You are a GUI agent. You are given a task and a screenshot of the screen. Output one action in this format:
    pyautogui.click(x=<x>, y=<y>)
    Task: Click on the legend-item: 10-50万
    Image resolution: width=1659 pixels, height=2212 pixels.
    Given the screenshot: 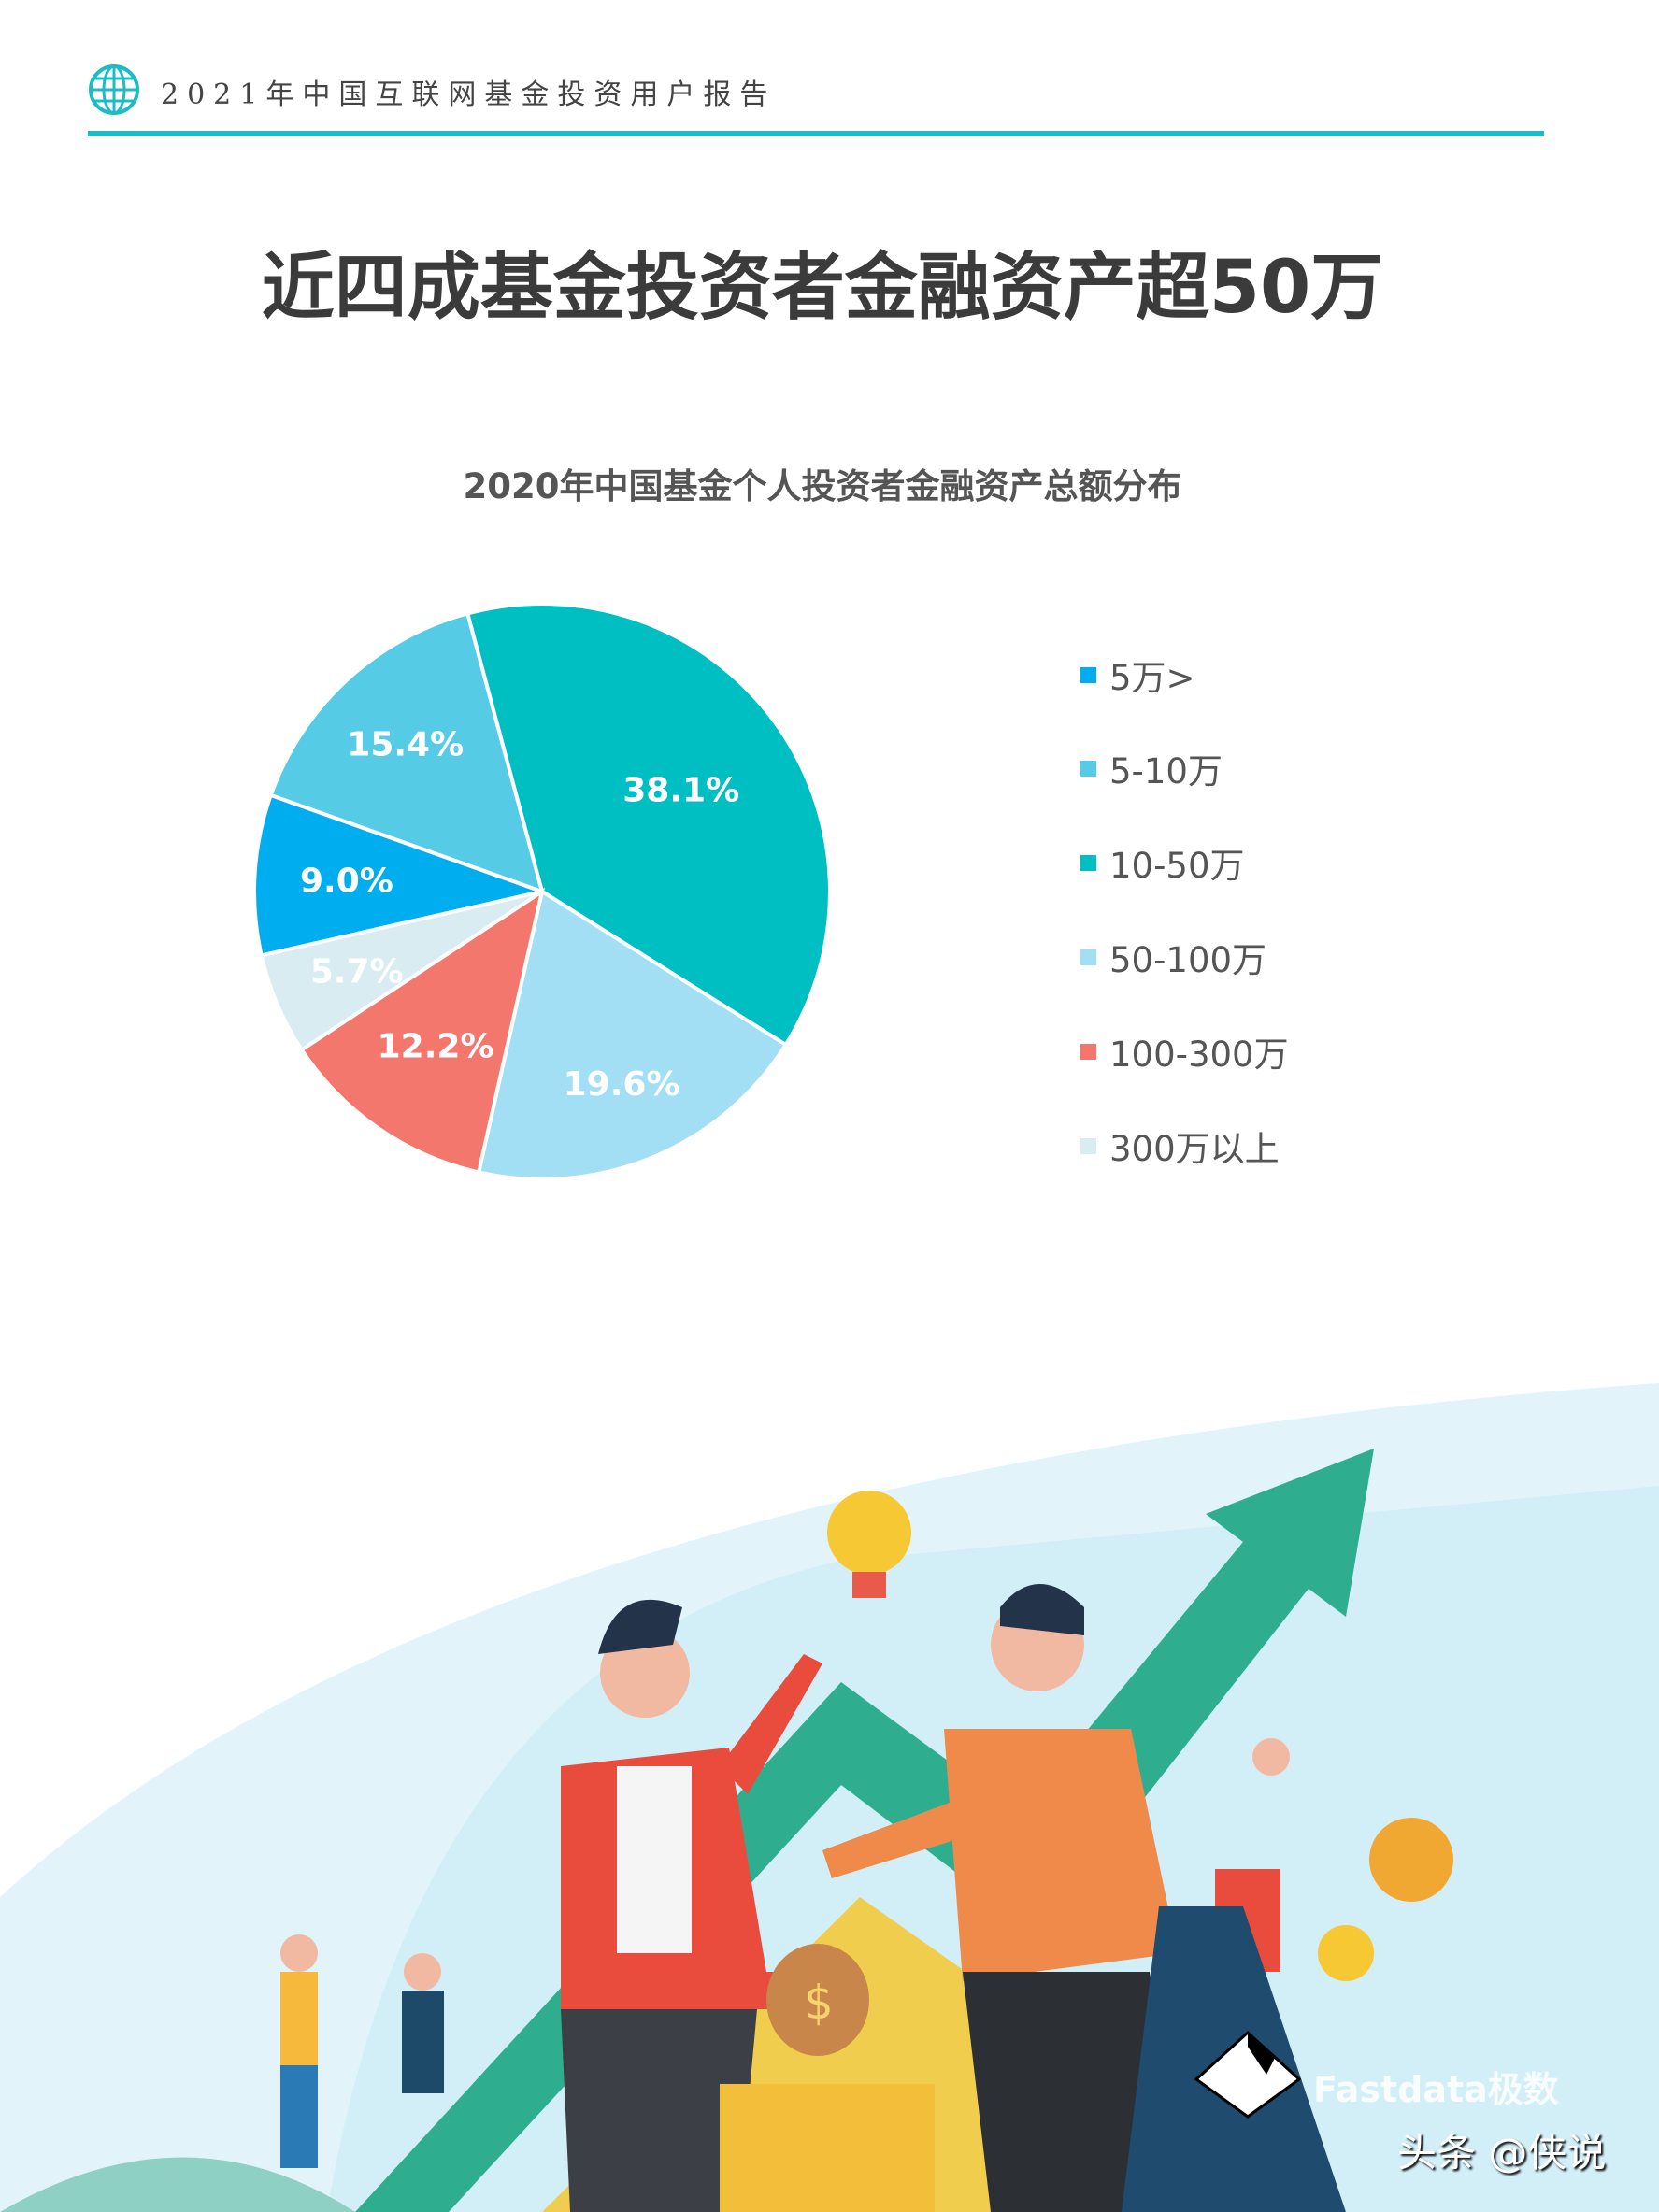 What is the action you would take?
    pyautogui.click(x=1162, y=862)
    